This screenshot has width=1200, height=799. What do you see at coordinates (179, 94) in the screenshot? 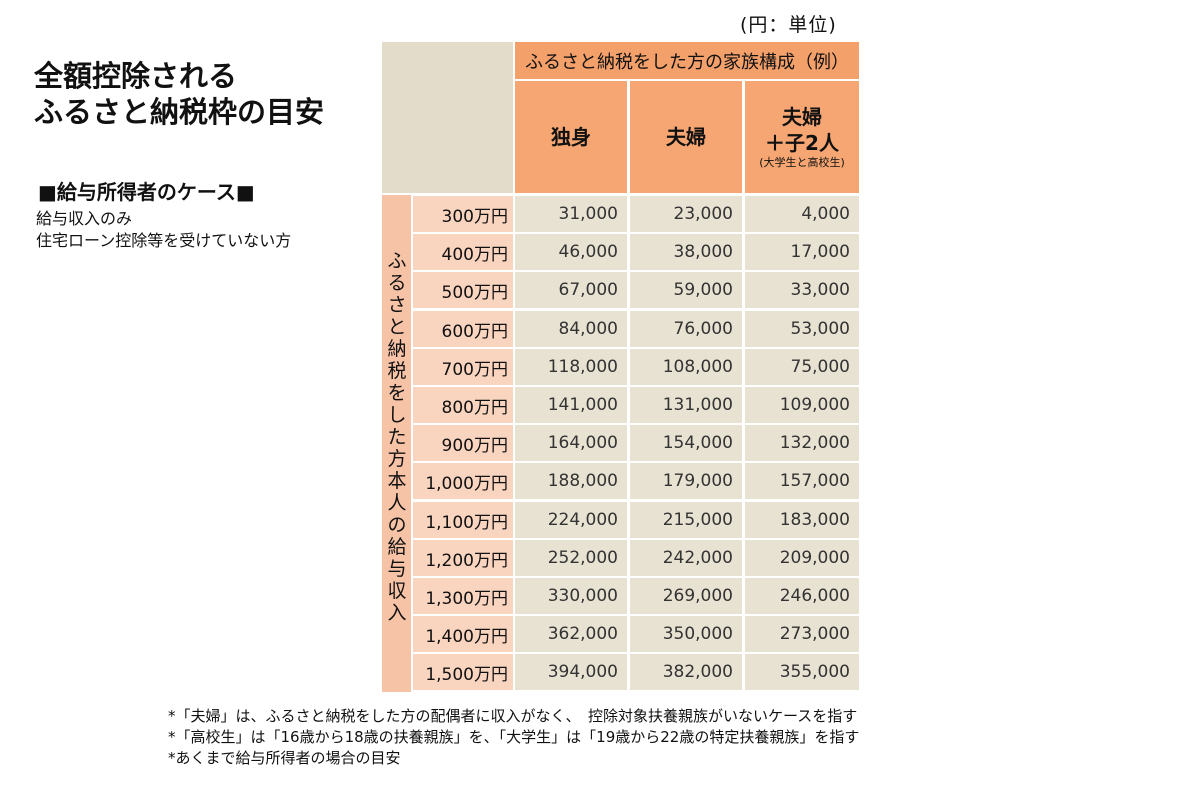
I see `page-title: 全額控除される ふるさと納税枠の目安` at bounding box center [179, 94].